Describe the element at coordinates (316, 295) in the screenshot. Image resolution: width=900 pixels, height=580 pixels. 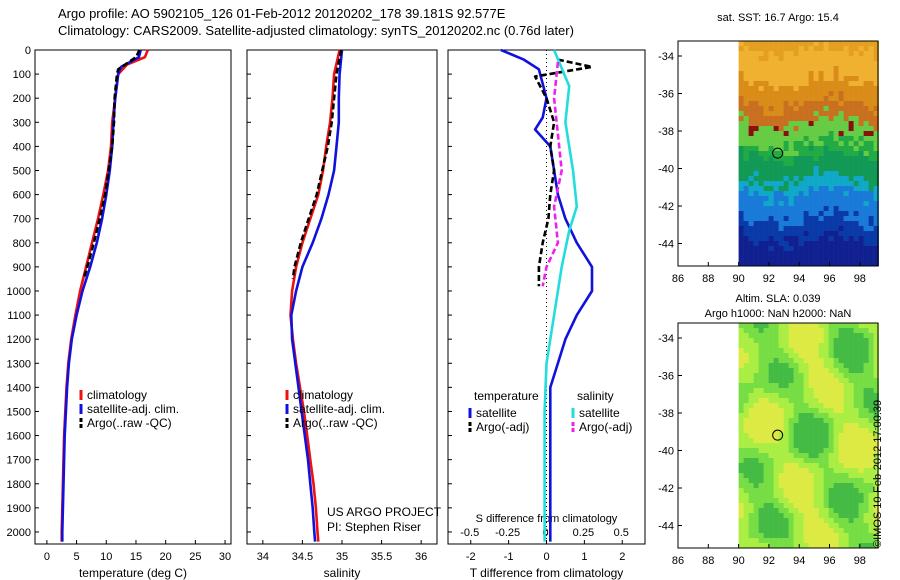
I see `series-line-satellite-adj-clim` at that location.